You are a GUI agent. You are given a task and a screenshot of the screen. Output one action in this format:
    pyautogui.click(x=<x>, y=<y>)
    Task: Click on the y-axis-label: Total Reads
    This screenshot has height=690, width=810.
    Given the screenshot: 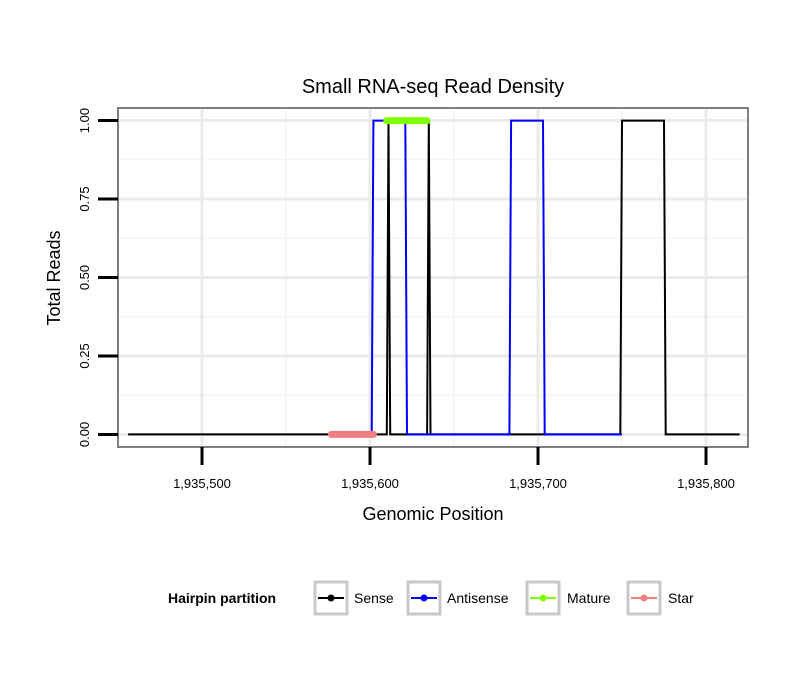 What is the action you would take?
    pyautogui.click(x=54, y=277)
    